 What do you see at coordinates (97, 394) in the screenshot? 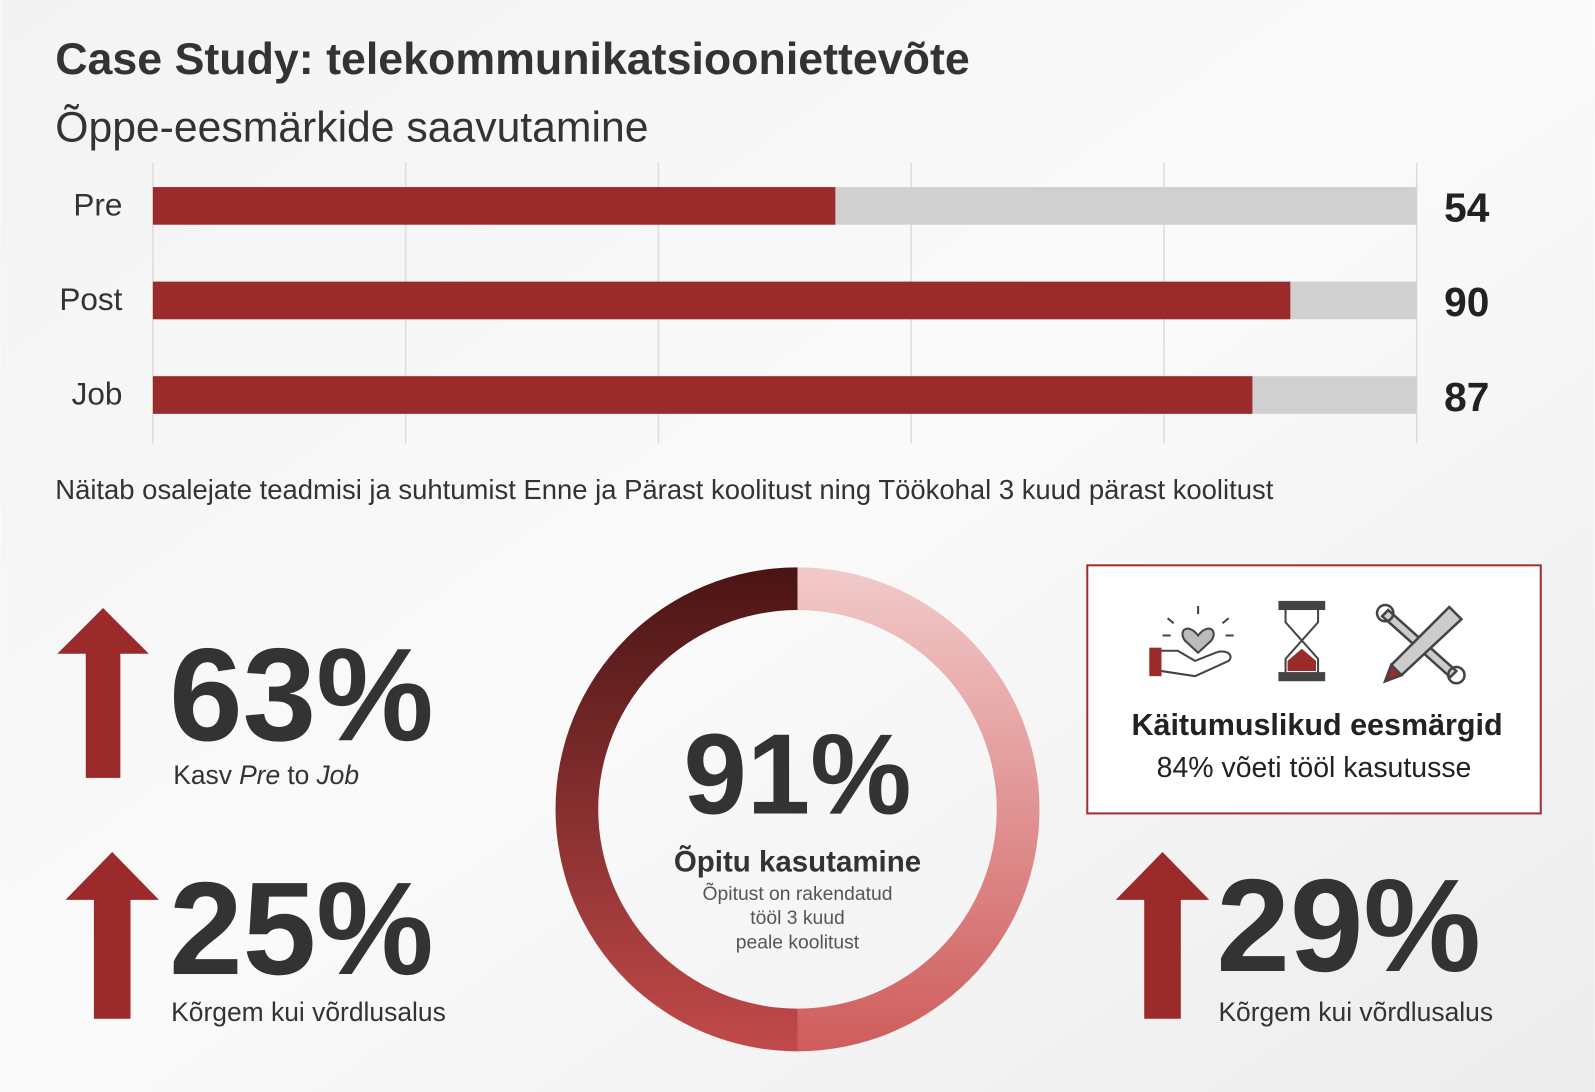
I see `category-label: Job` at bounding box center [97, 394].